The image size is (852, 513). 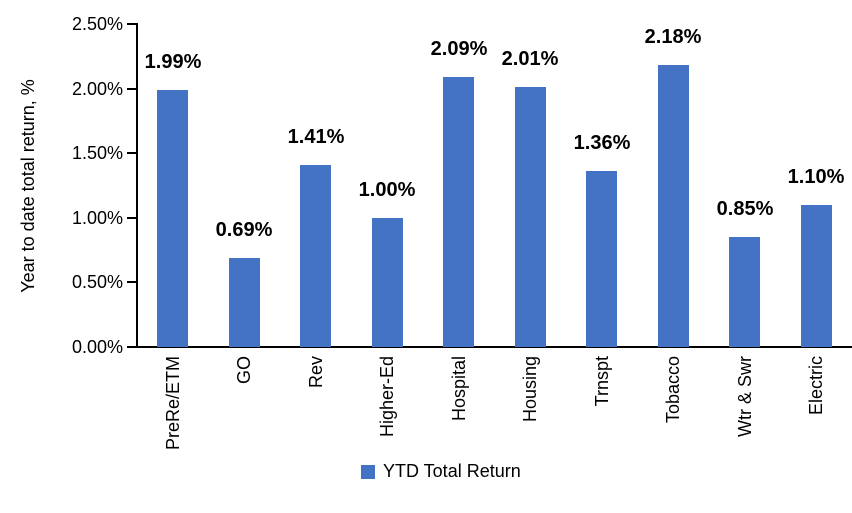 What do you see at coordinates (452, 471) in the screenshot?
I see `legend-label: YTD Total Return` at bounding box center [452, 471].